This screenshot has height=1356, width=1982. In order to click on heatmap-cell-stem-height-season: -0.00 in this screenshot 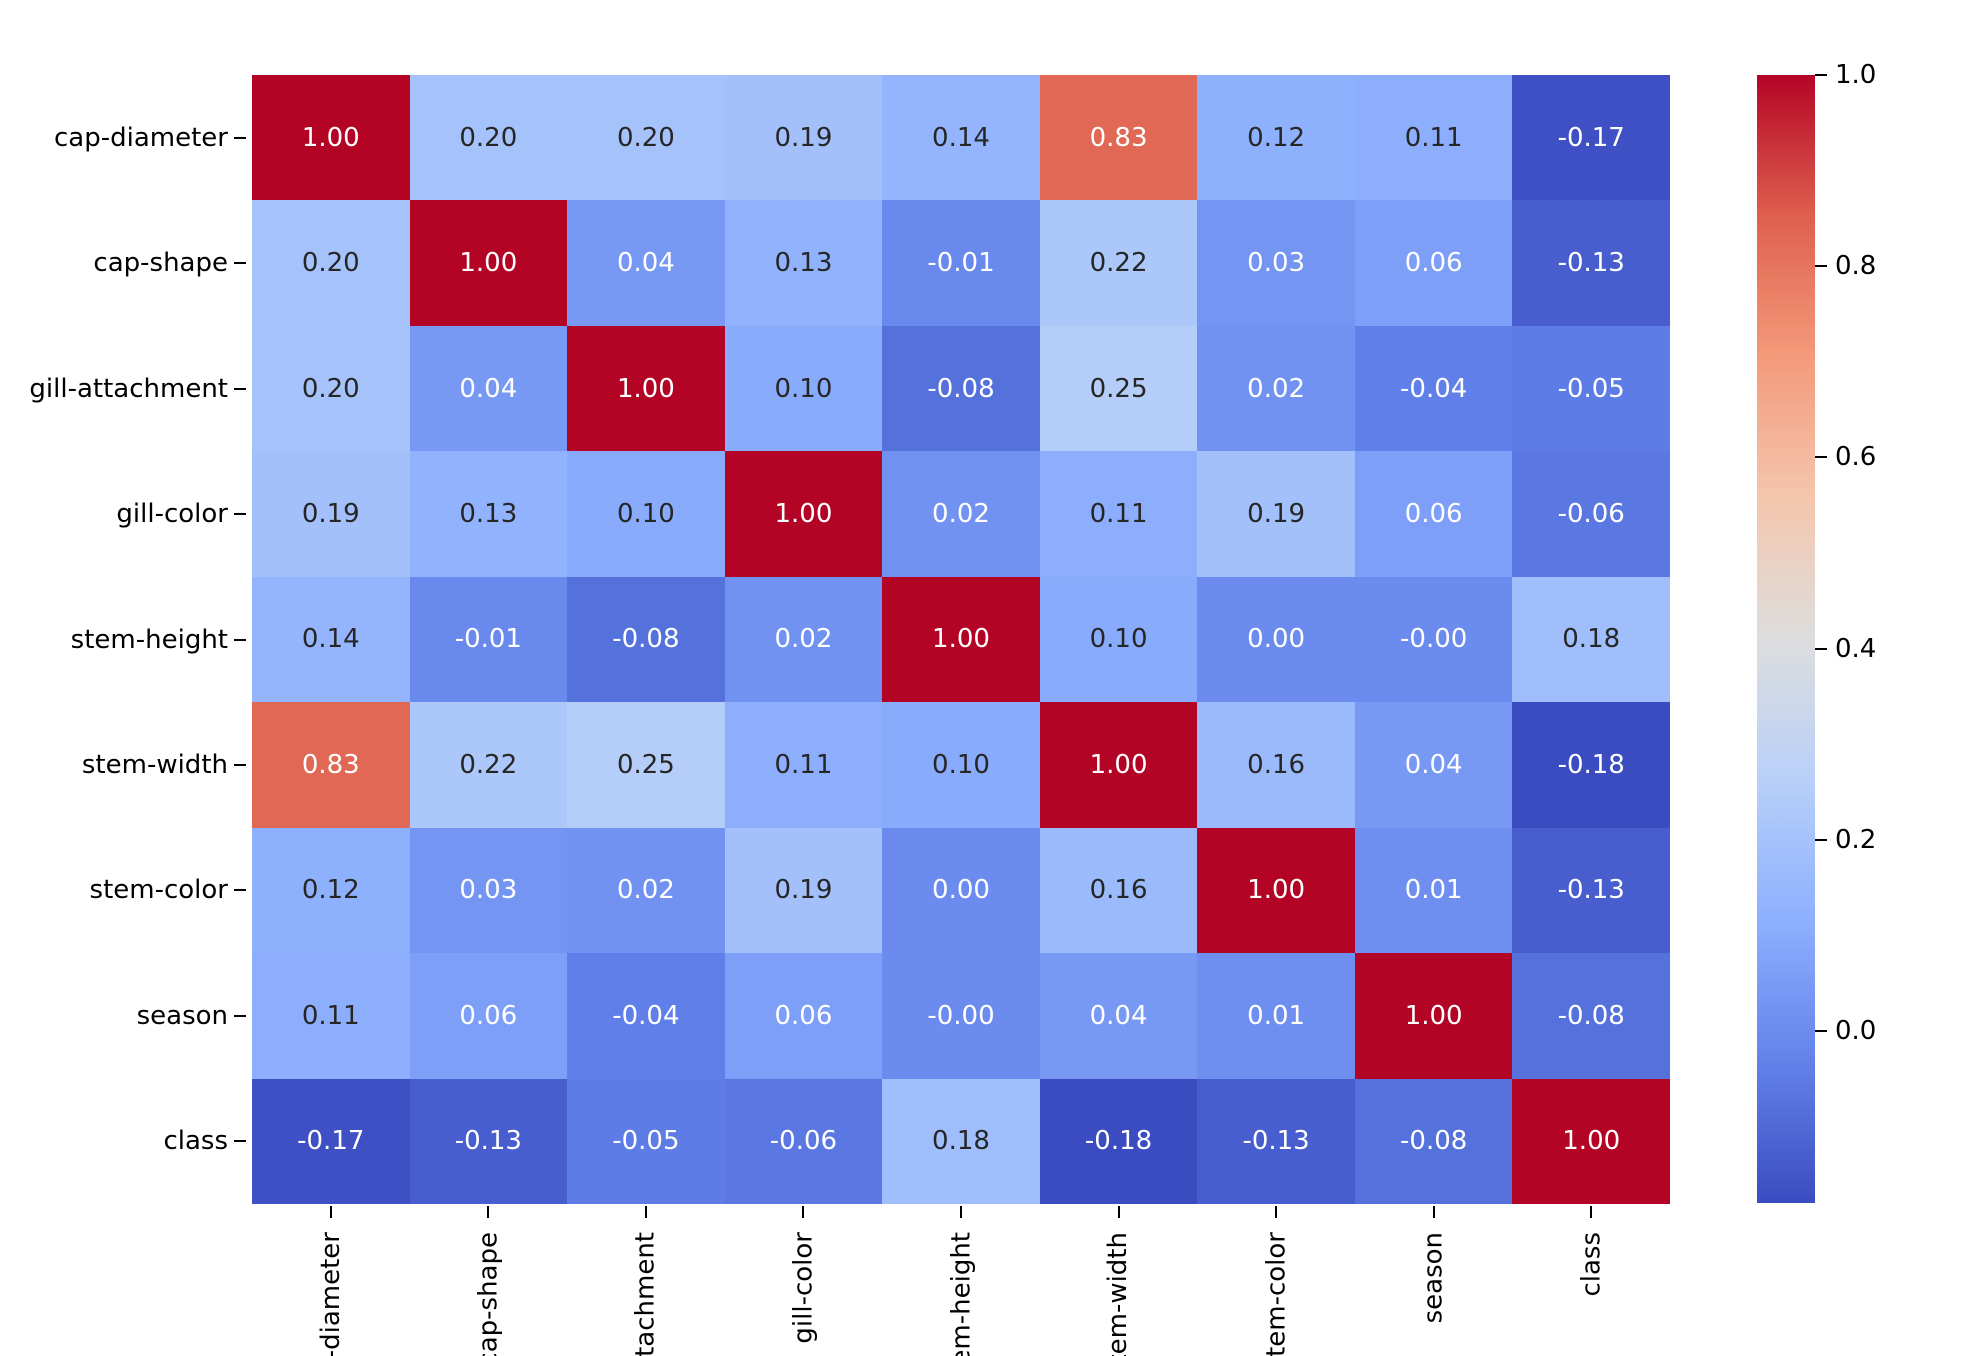, I will do `click(1433, 639)`.